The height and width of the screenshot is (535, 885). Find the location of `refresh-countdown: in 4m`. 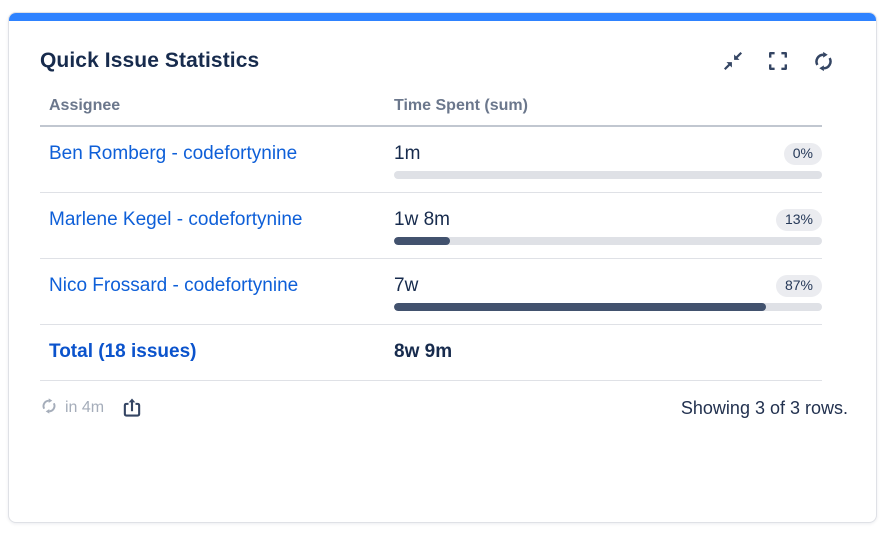

refresh-countdown: in 4m is located at coordinates (72, 408).